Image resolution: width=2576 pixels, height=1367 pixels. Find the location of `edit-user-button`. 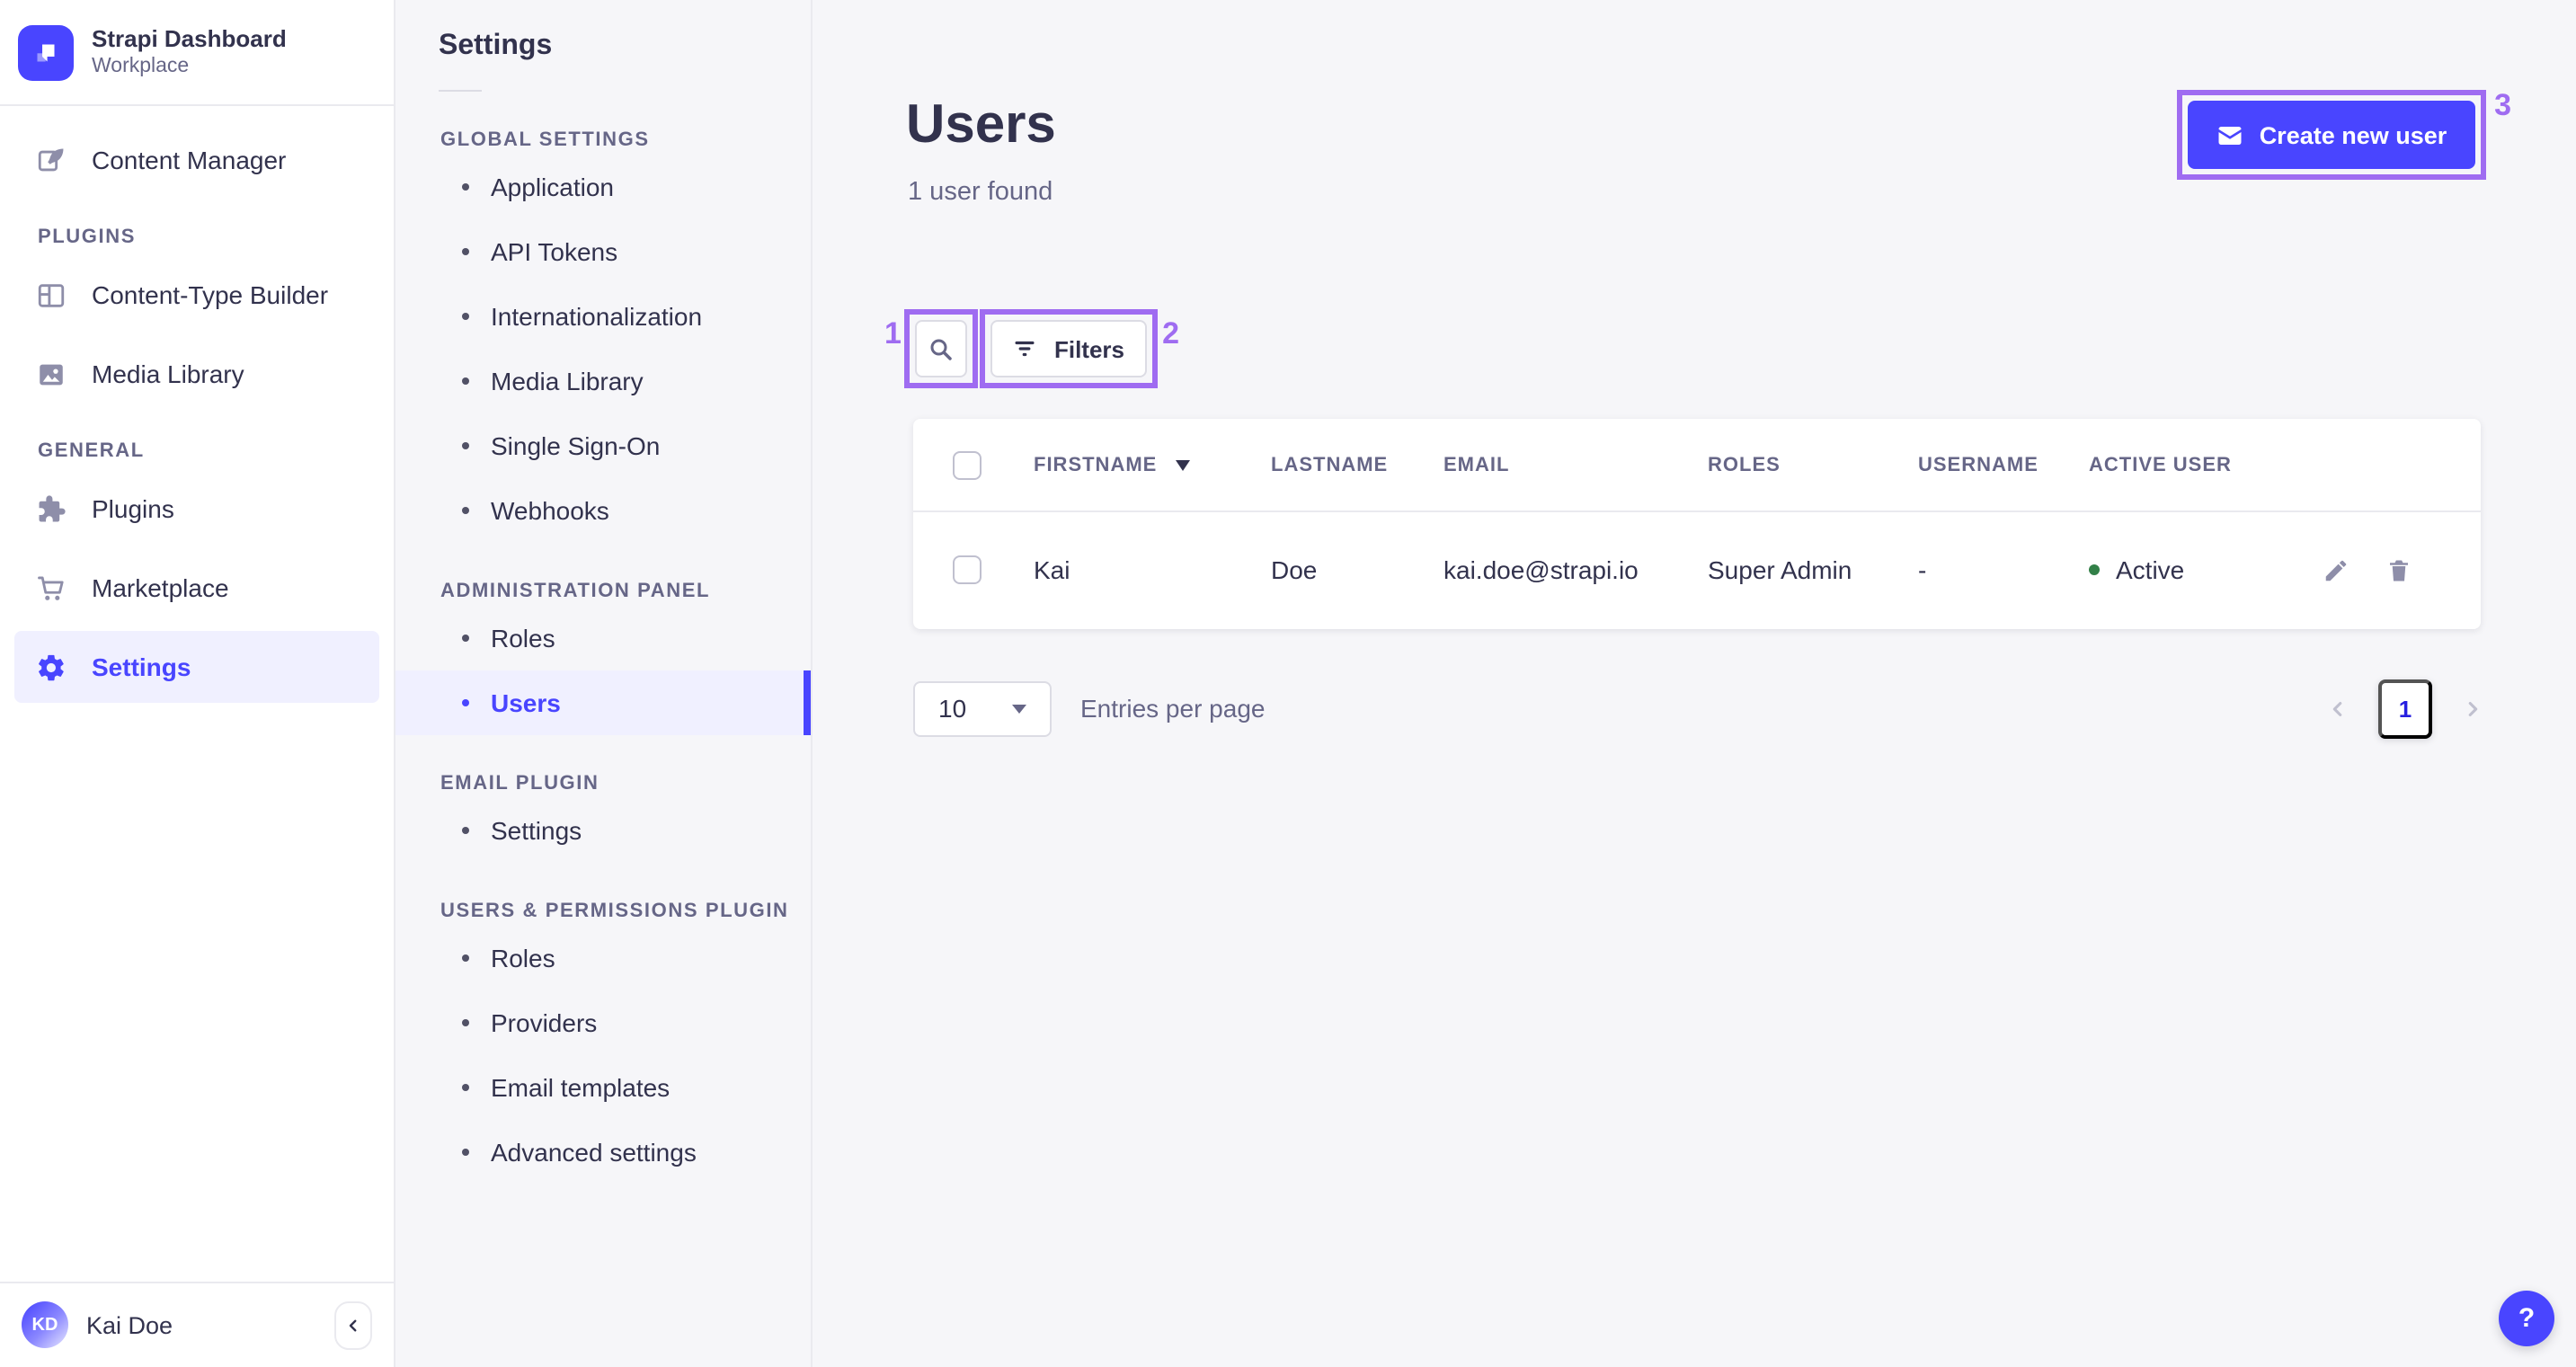

edit-user-button is located at coordinates (2336, 569).